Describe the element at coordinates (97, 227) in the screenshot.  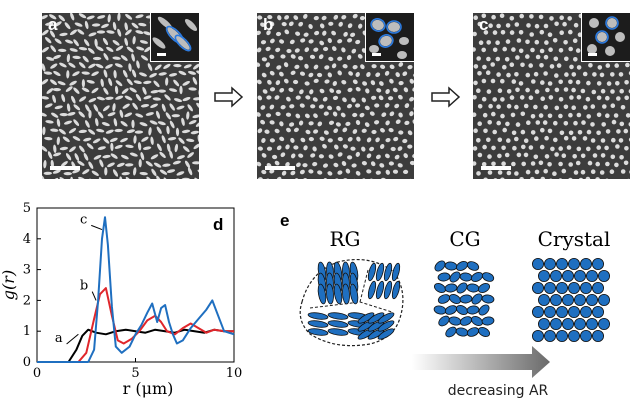
I see `label-leader` at that location.